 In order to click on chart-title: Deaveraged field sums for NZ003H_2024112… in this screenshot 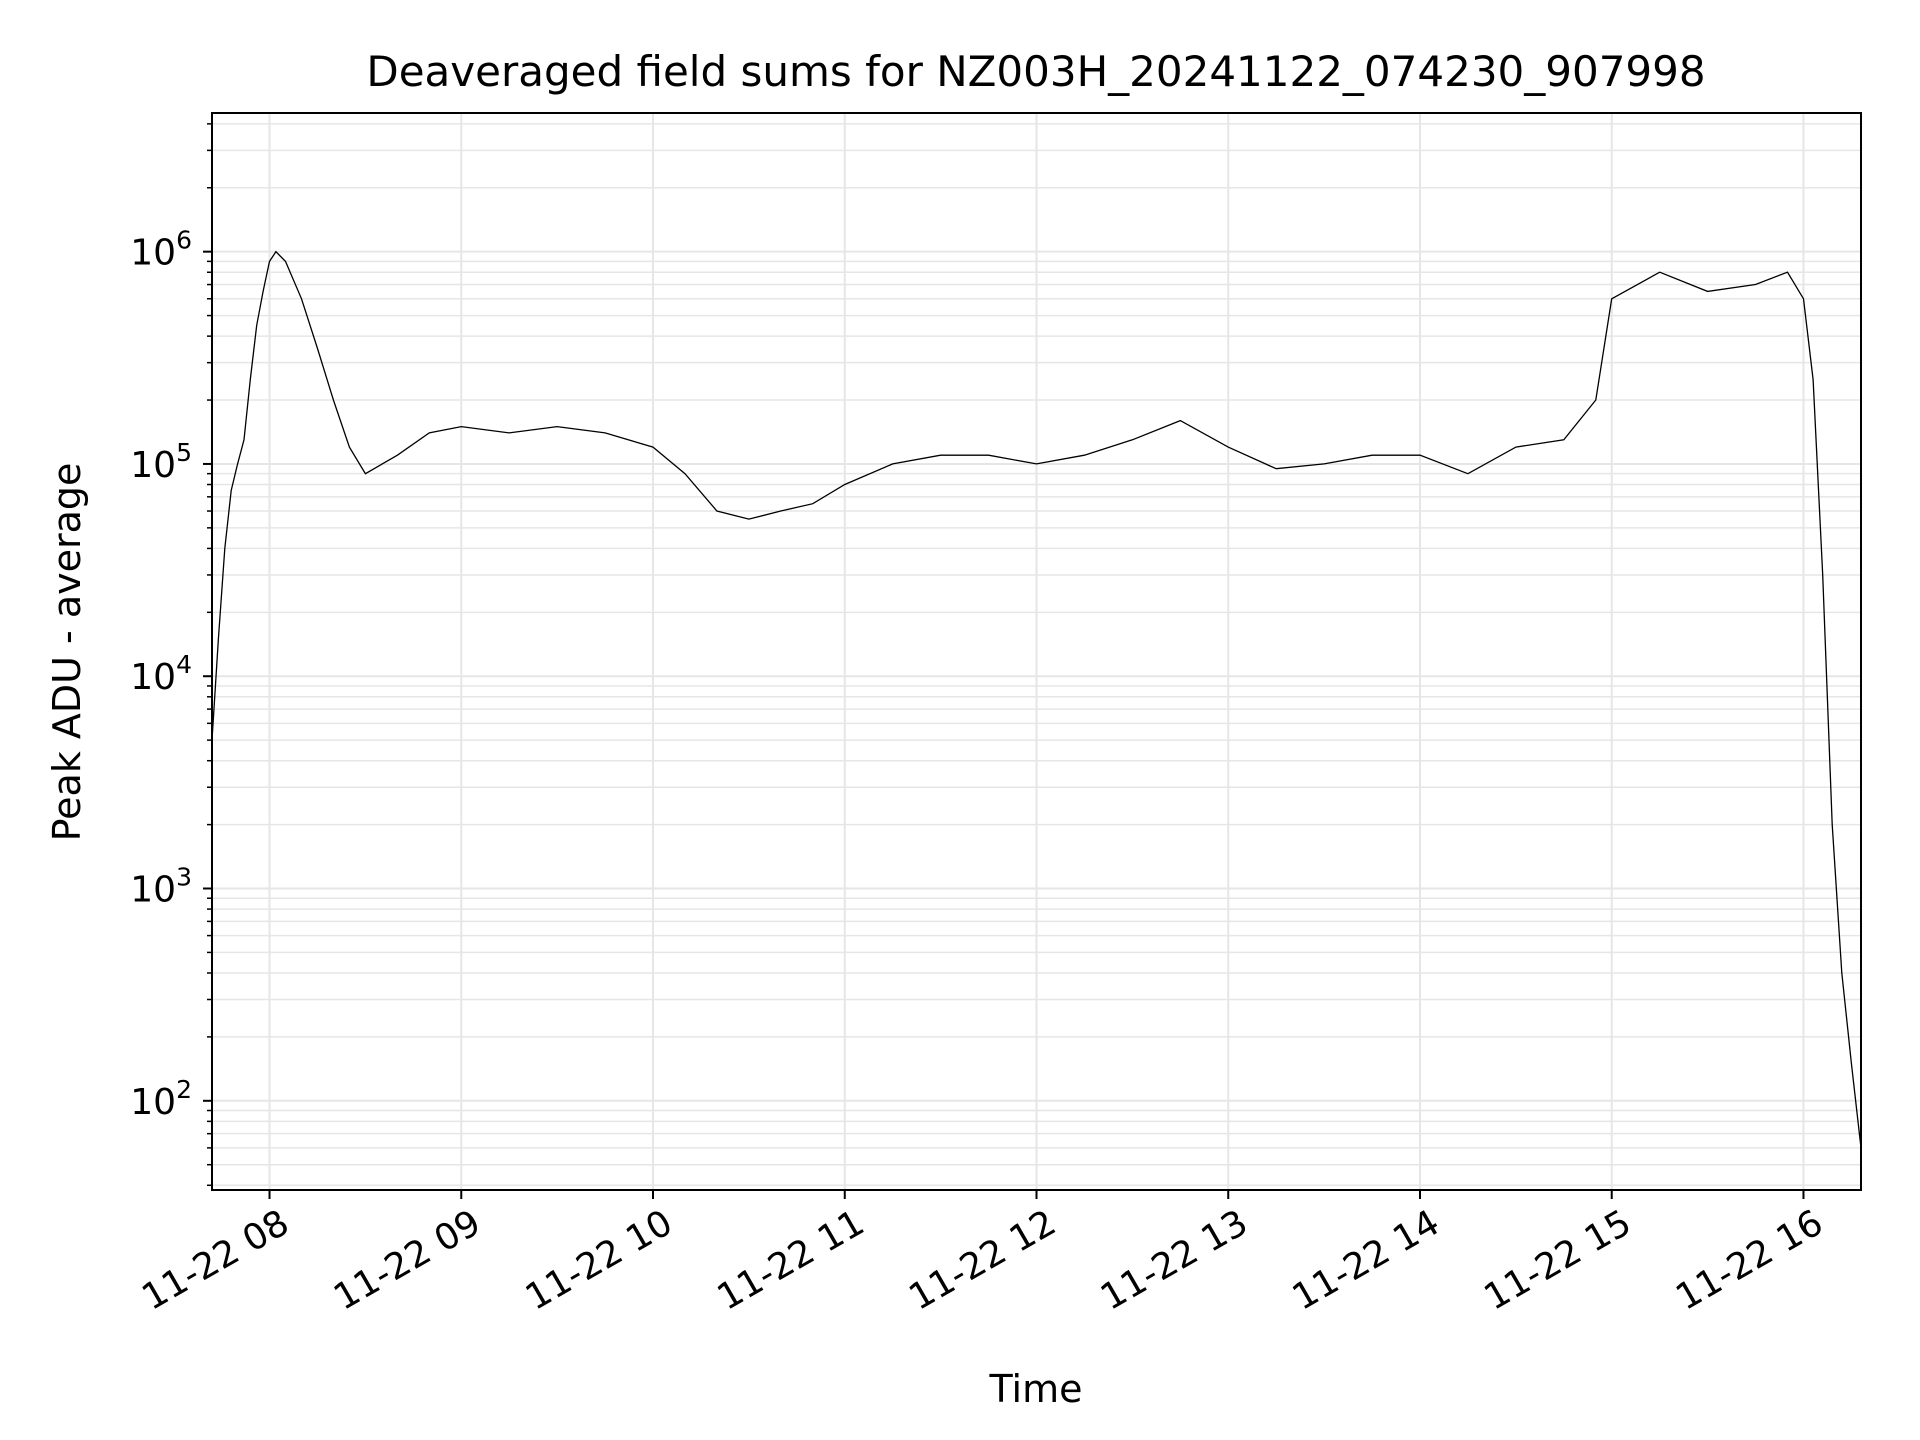, I will do `click(1035, 71)`.